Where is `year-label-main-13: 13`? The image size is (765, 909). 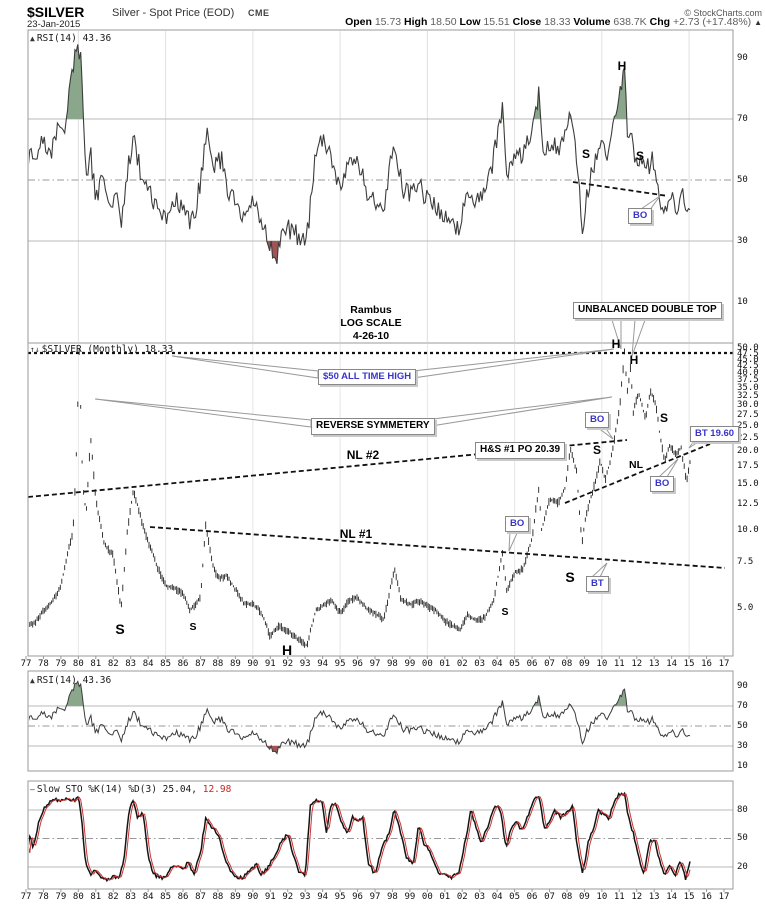
year-label-main-13: 13 is located at coordinates (654, 664).